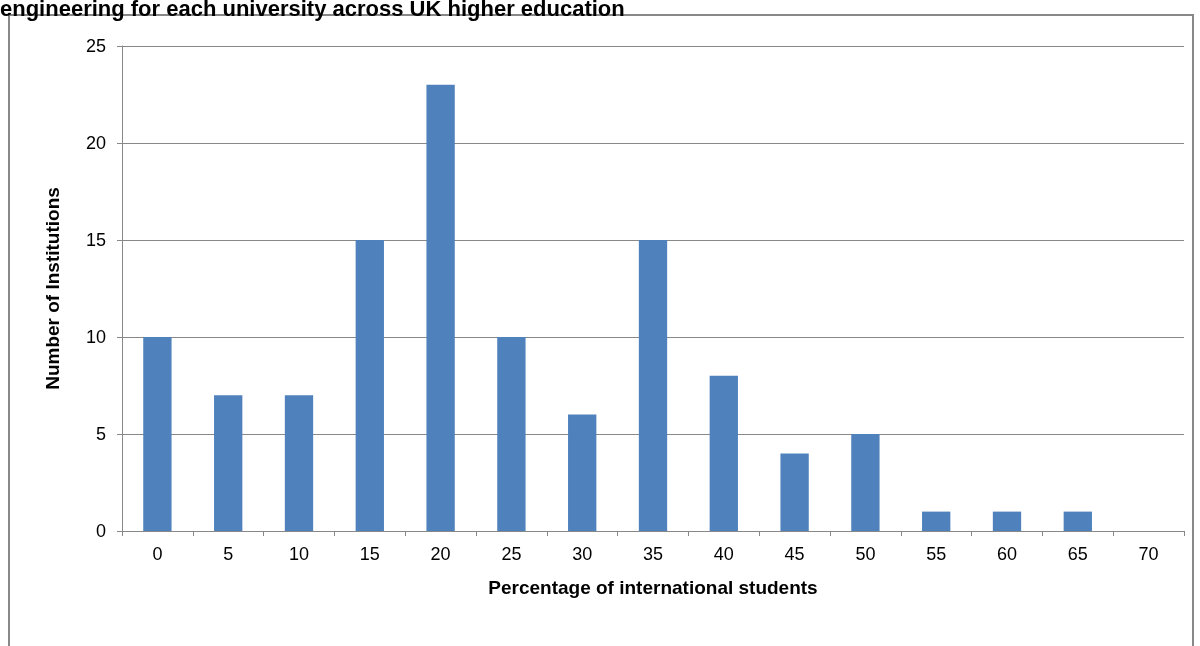 The height and width of the screenshot is (646, 1200). What do you see at coordinates (653, 554) in the screenshot?
I see `x-tick-label: 35` at bounding box center [653, 554].